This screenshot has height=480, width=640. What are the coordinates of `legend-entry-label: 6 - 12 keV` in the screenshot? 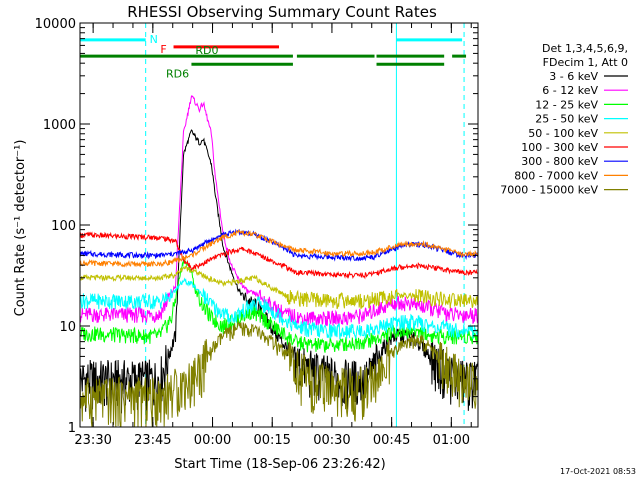 It's located at (570, 90).